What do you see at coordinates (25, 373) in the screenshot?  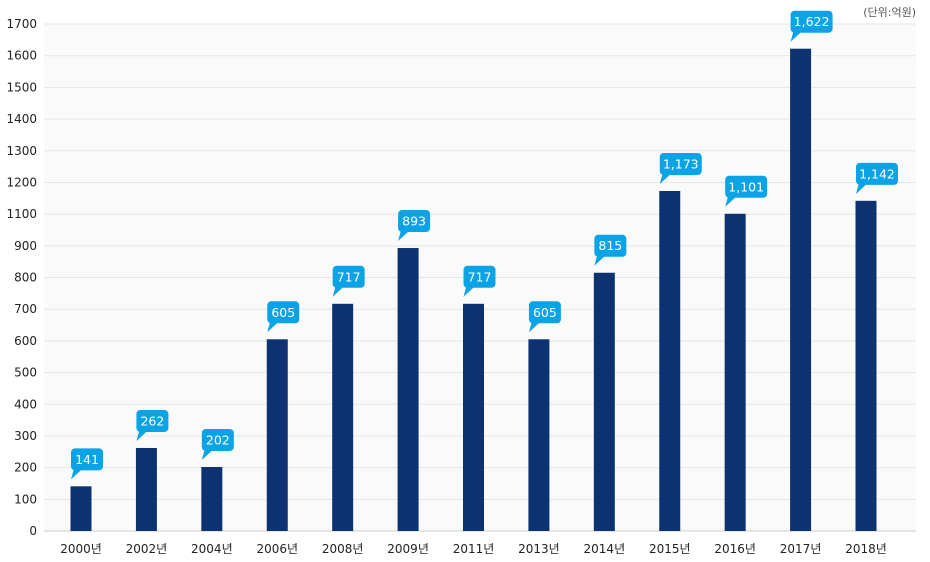 I see `y-tick-label: 500` at bounding box center [25, 373].